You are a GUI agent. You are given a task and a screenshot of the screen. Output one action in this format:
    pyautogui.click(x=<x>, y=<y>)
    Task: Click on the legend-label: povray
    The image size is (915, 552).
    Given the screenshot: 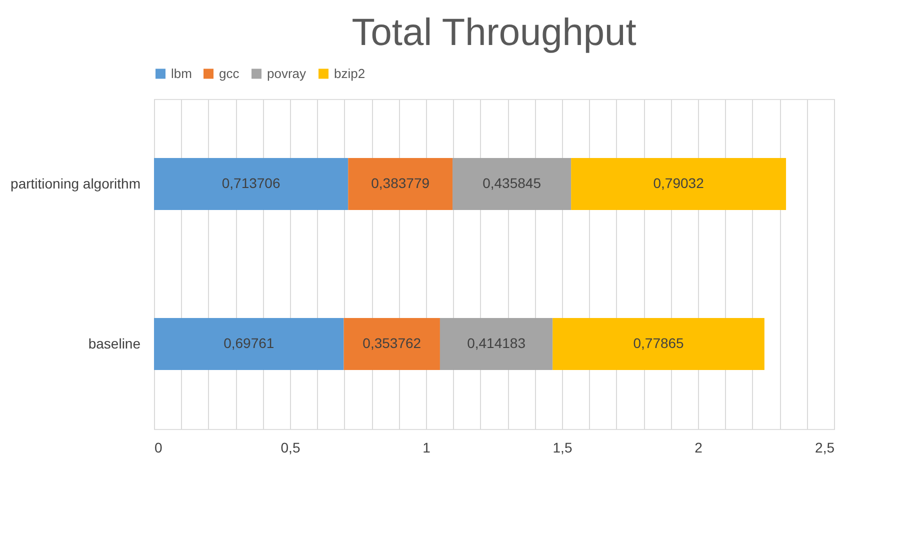 What is the action you would take?
    pyautogui.click(x=287, y=73)
    